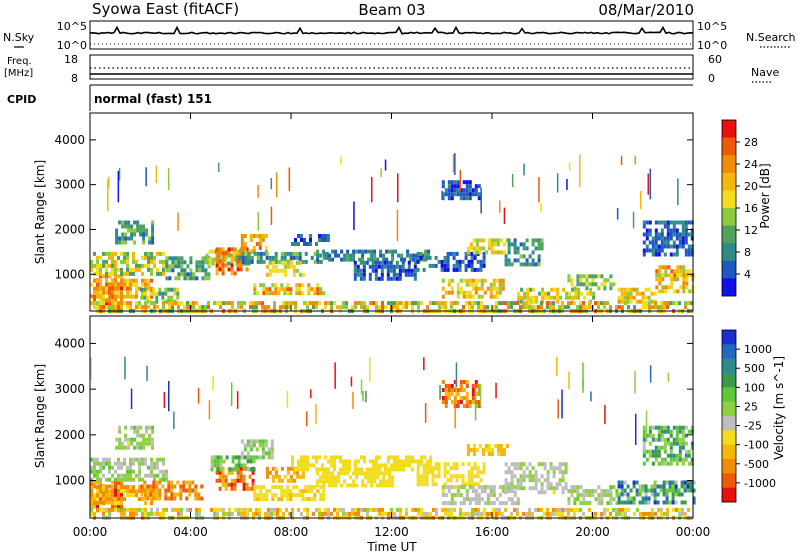  I want to click on x-tick-label: 12:00, so click(391, 532).